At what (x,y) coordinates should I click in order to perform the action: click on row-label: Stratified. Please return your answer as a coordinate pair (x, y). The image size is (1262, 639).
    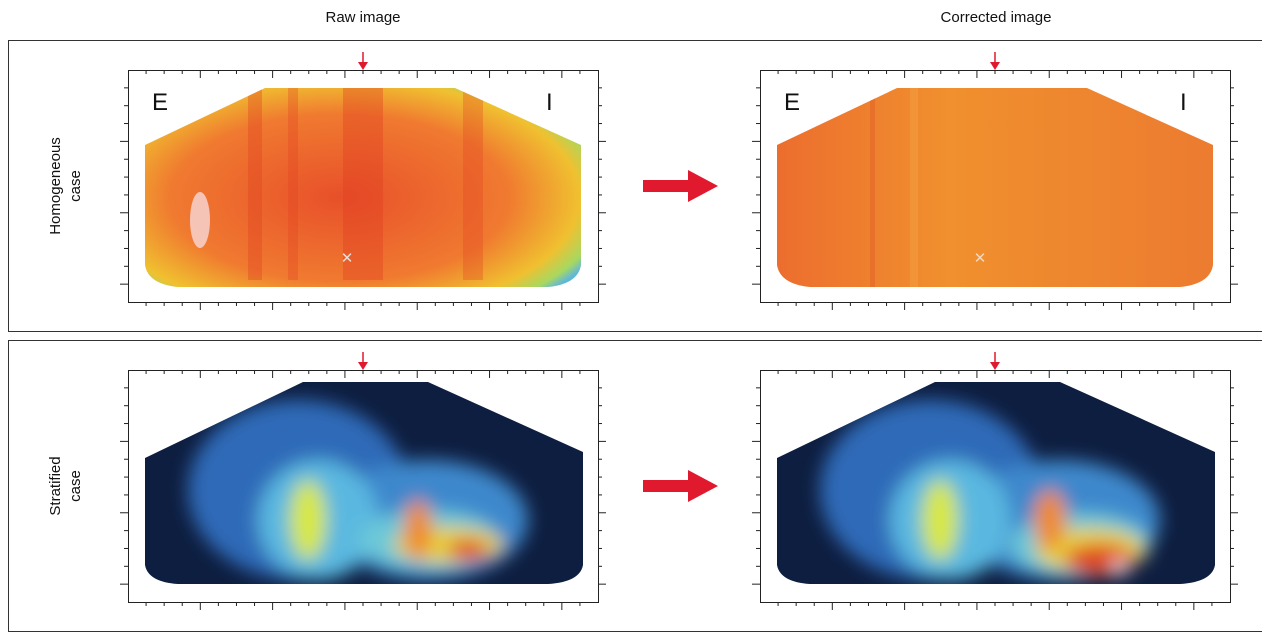
    Looking at the image, I should click on (55, 485).